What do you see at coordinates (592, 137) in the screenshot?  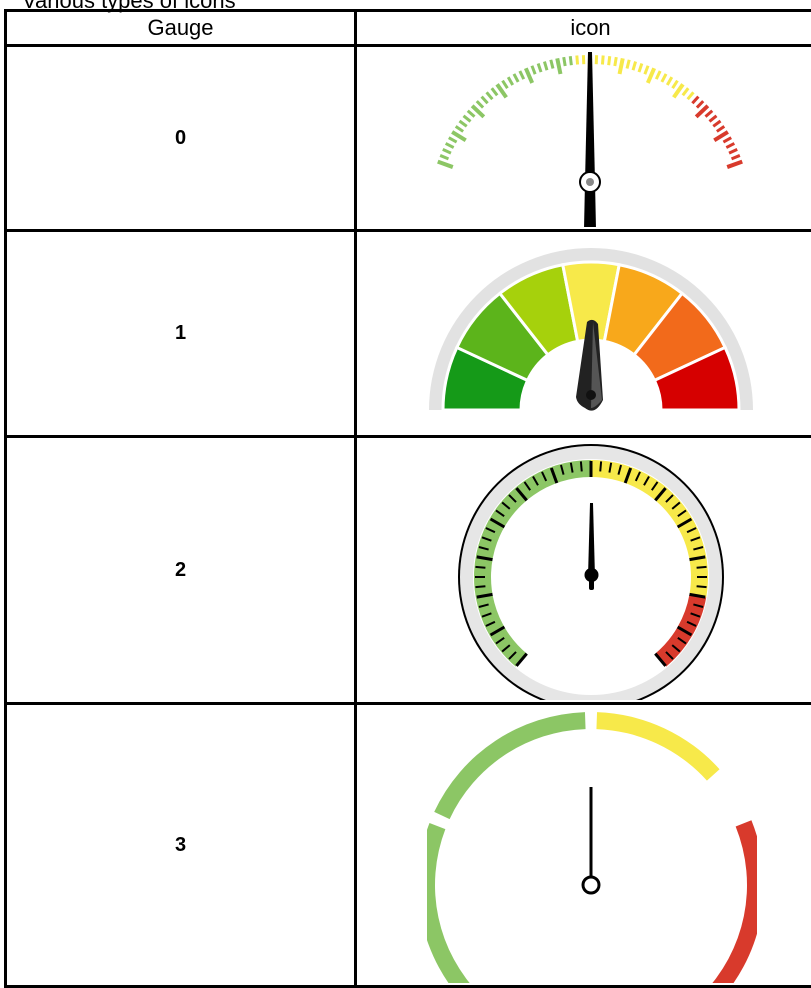 I see `tick-scale-gauge-icon` at bounding box center [592, 137].